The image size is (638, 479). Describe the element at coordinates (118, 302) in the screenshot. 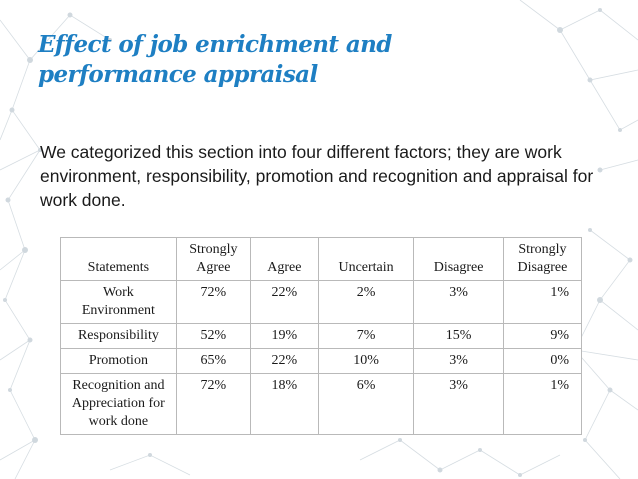

I see `row-statement: Work Environment` at that location.